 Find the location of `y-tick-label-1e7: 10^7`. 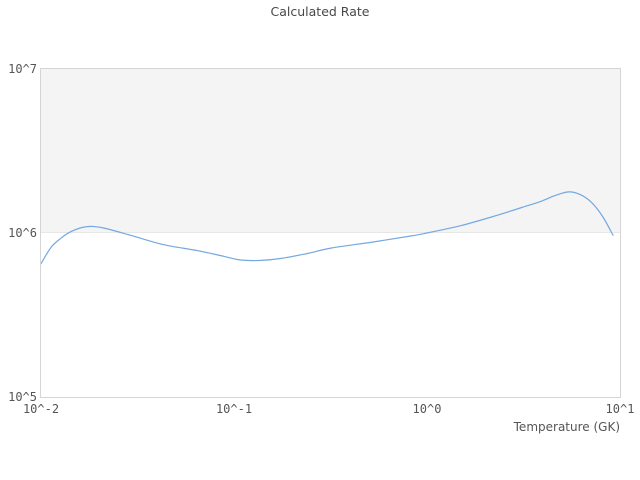

y-tick-label-1e7: 10^7 is located at coordinates (22, 69).